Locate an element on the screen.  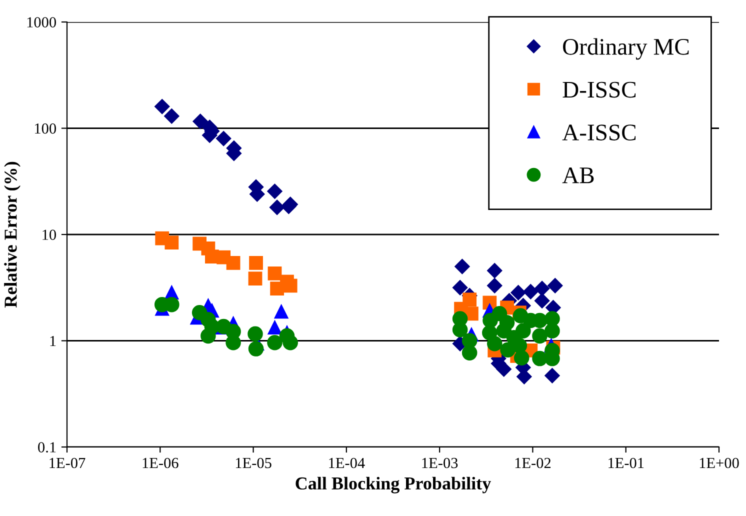
y-tick-label: 0.1 is located at coordinates (47, 447).